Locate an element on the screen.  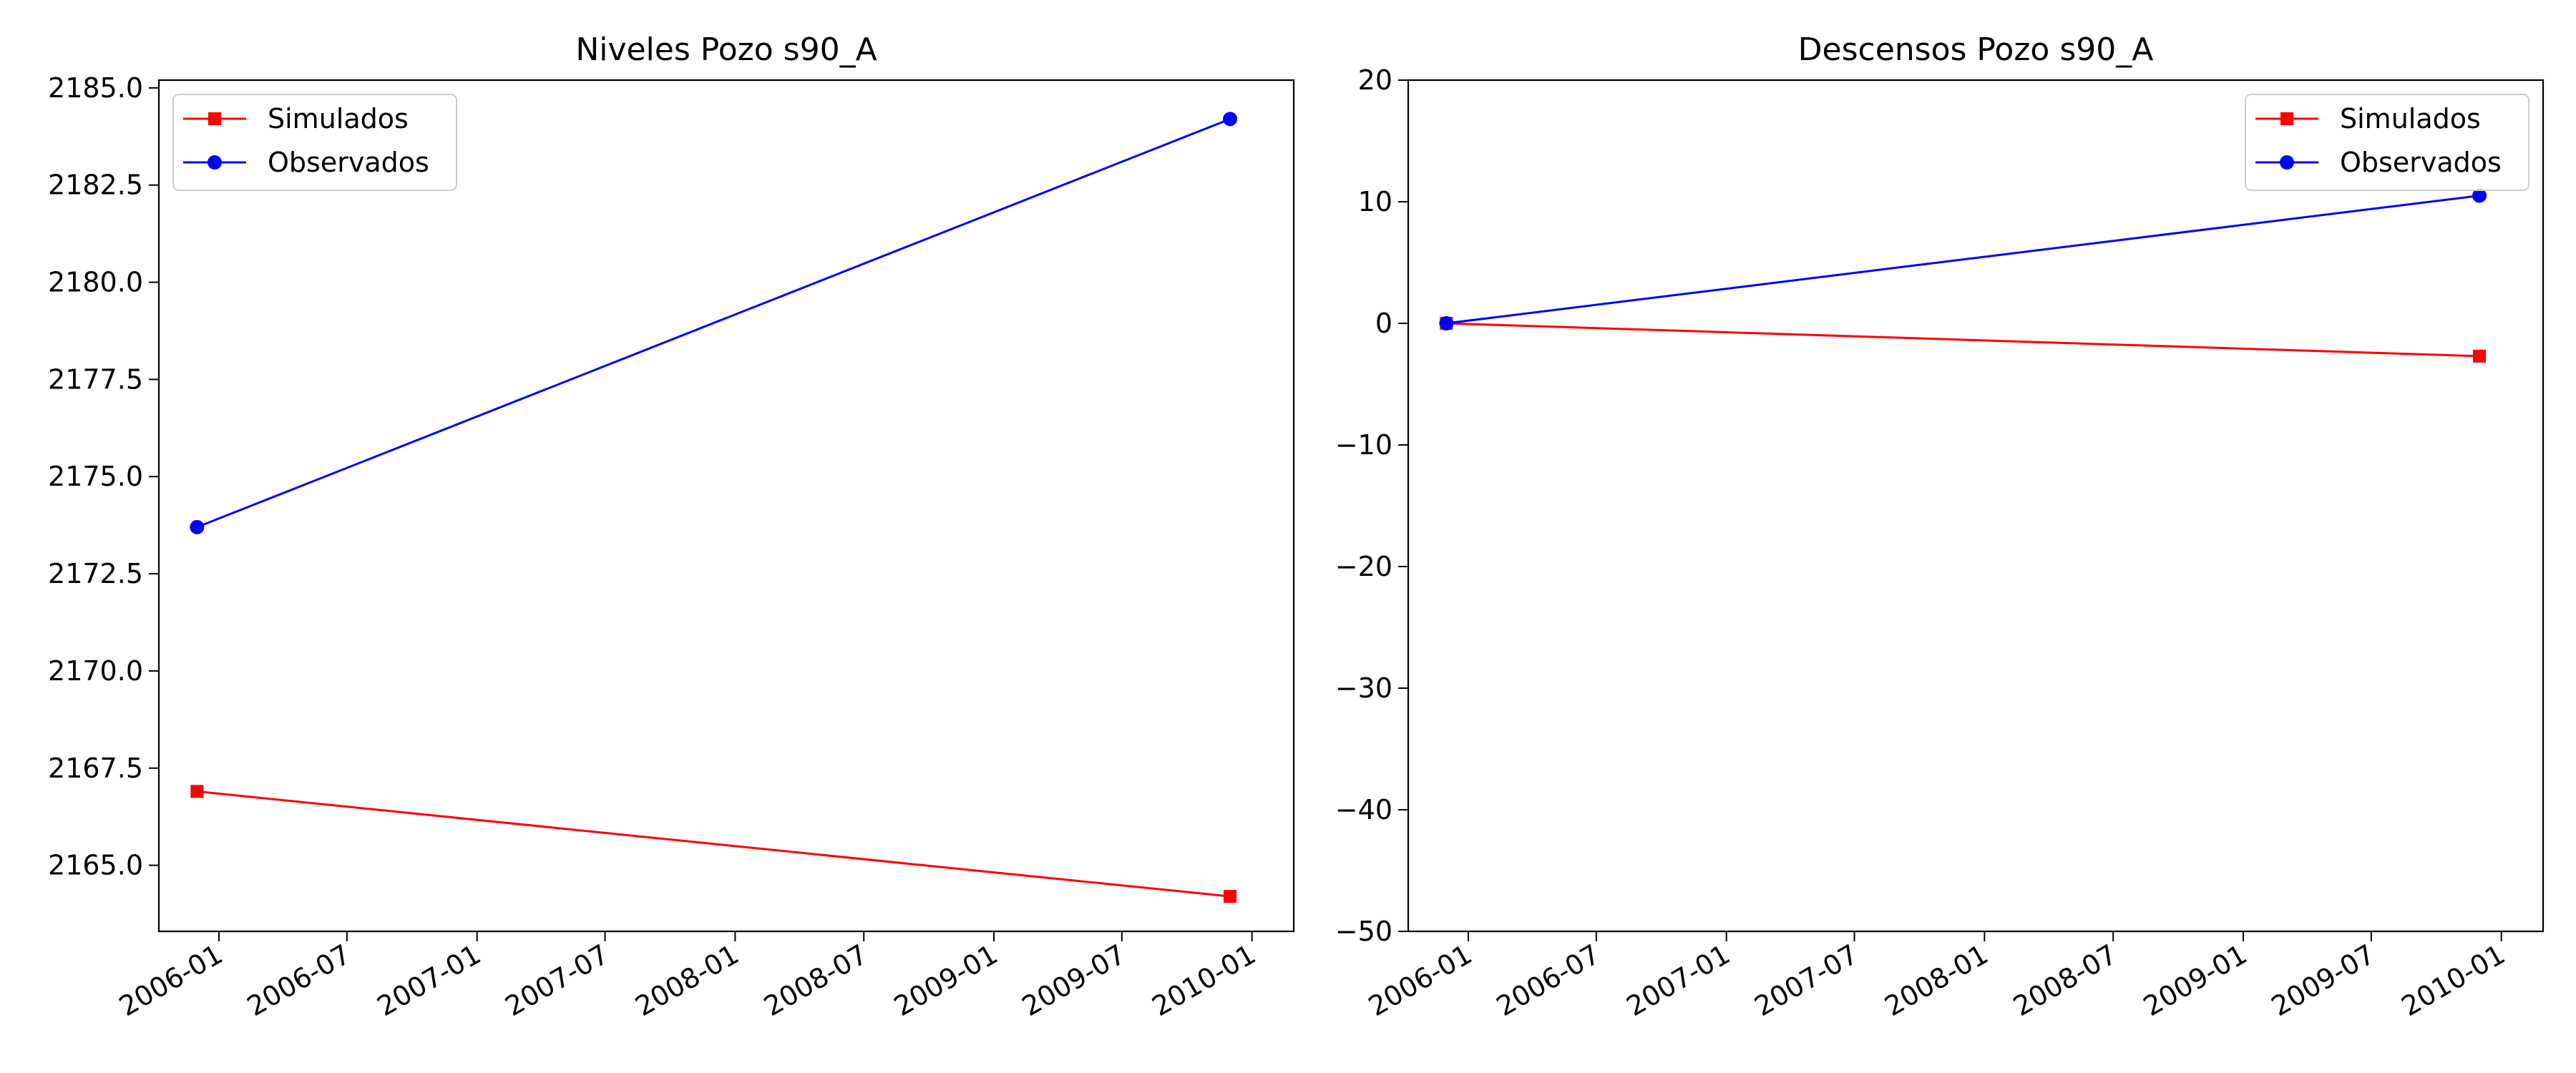
niveles-legend-simulados-label: Simulados is located at coordinates (338, 118).